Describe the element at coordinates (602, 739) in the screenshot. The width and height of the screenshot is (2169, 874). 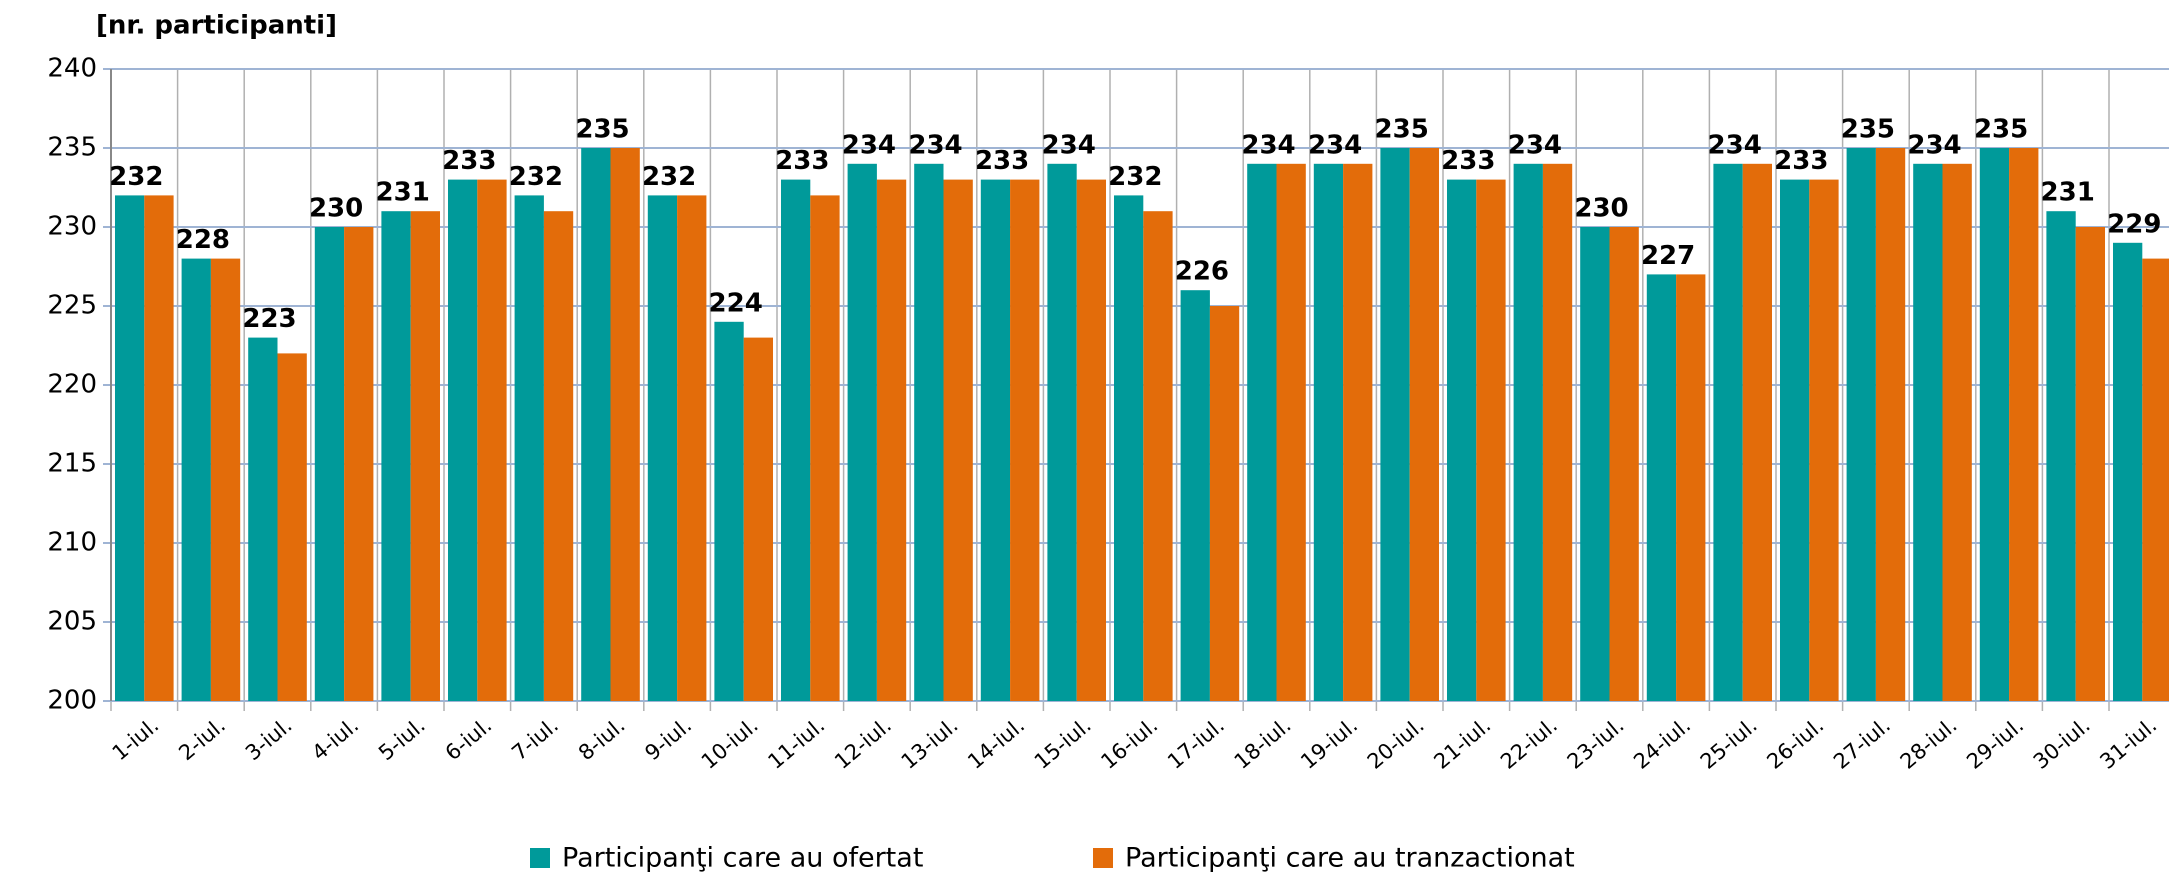
I see `x-tick-label: 8-iul.` at that location.